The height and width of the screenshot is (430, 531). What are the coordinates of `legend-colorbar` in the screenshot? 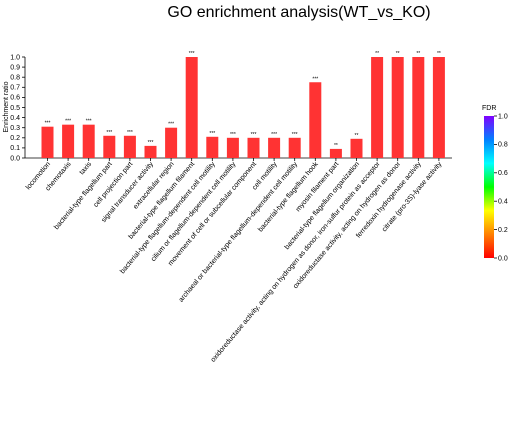 It's located at (489, 187).